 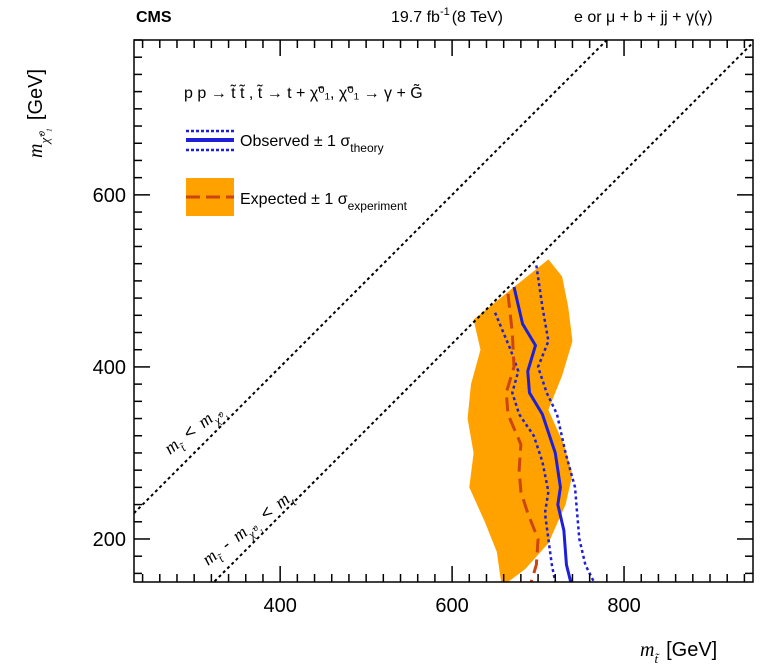 What do you see at coordinates (324, 202) in the screenshot?
I see `legend-expected-label: Expected ± 1 σexperiment` at bounding box center [324, 202].